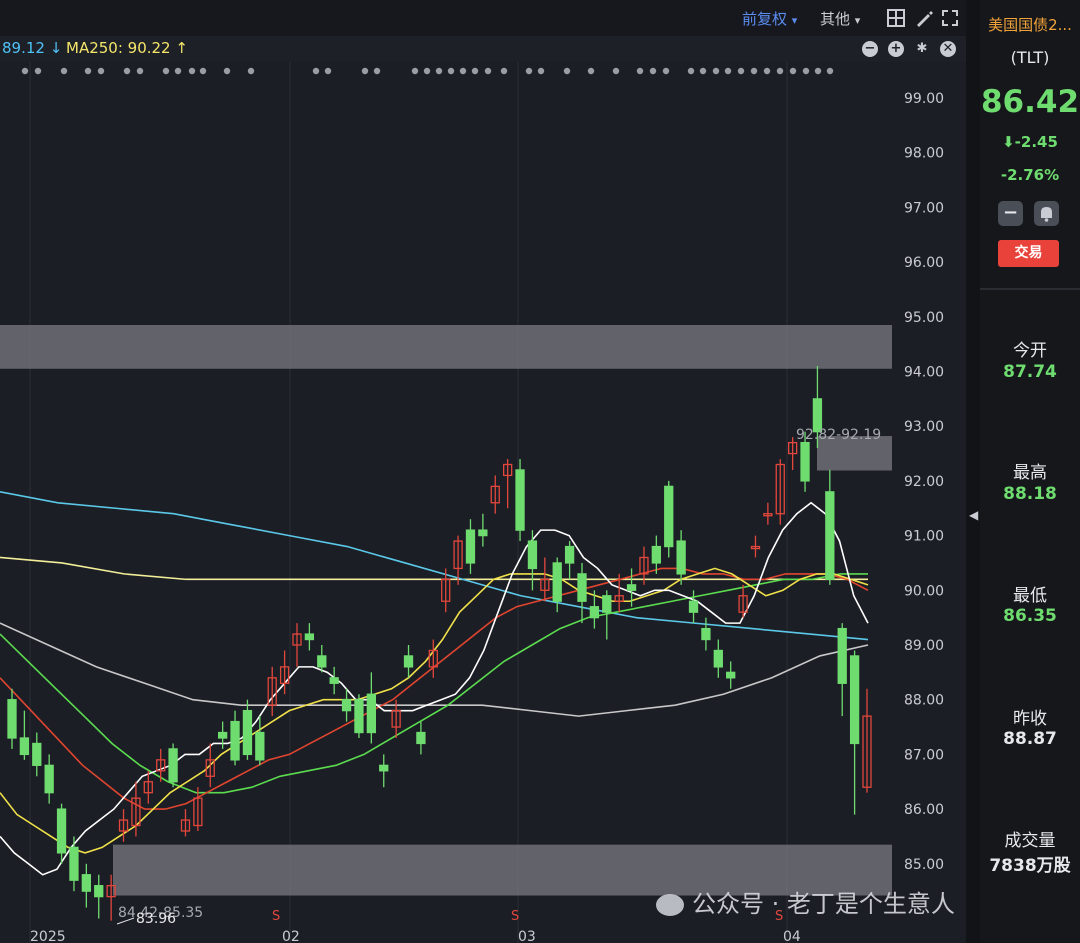 Image resolution: width=1080 pixels, height=943 pixels. I want to click on y-tick-label: 99.00, so click(924, 99).